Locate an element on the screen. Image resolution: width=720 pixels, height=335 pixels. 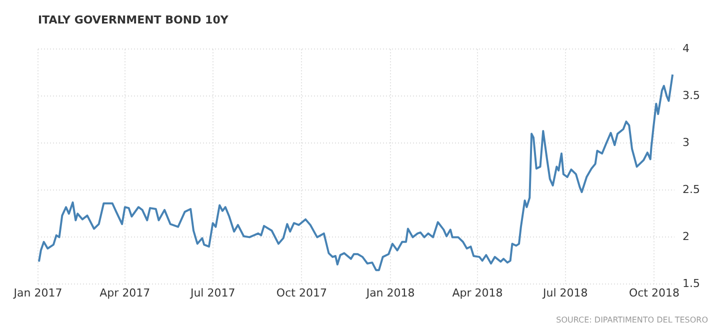
y-tick-label: 1.5 is located at coordinates (691, 283).